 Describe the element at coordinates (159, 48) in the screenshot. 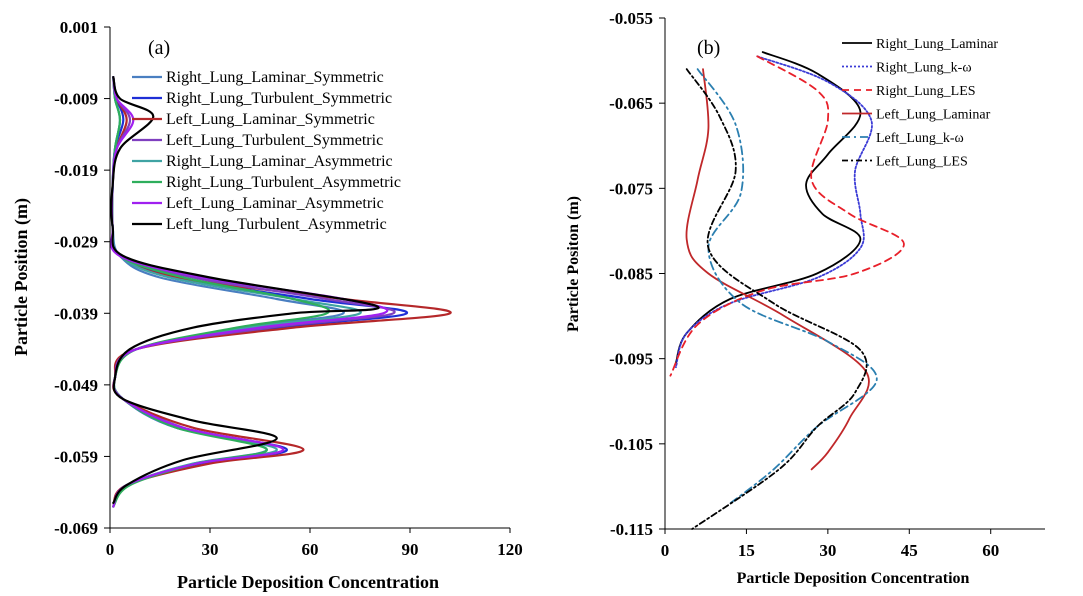

I see `panel-a-label: (a)` at that location.